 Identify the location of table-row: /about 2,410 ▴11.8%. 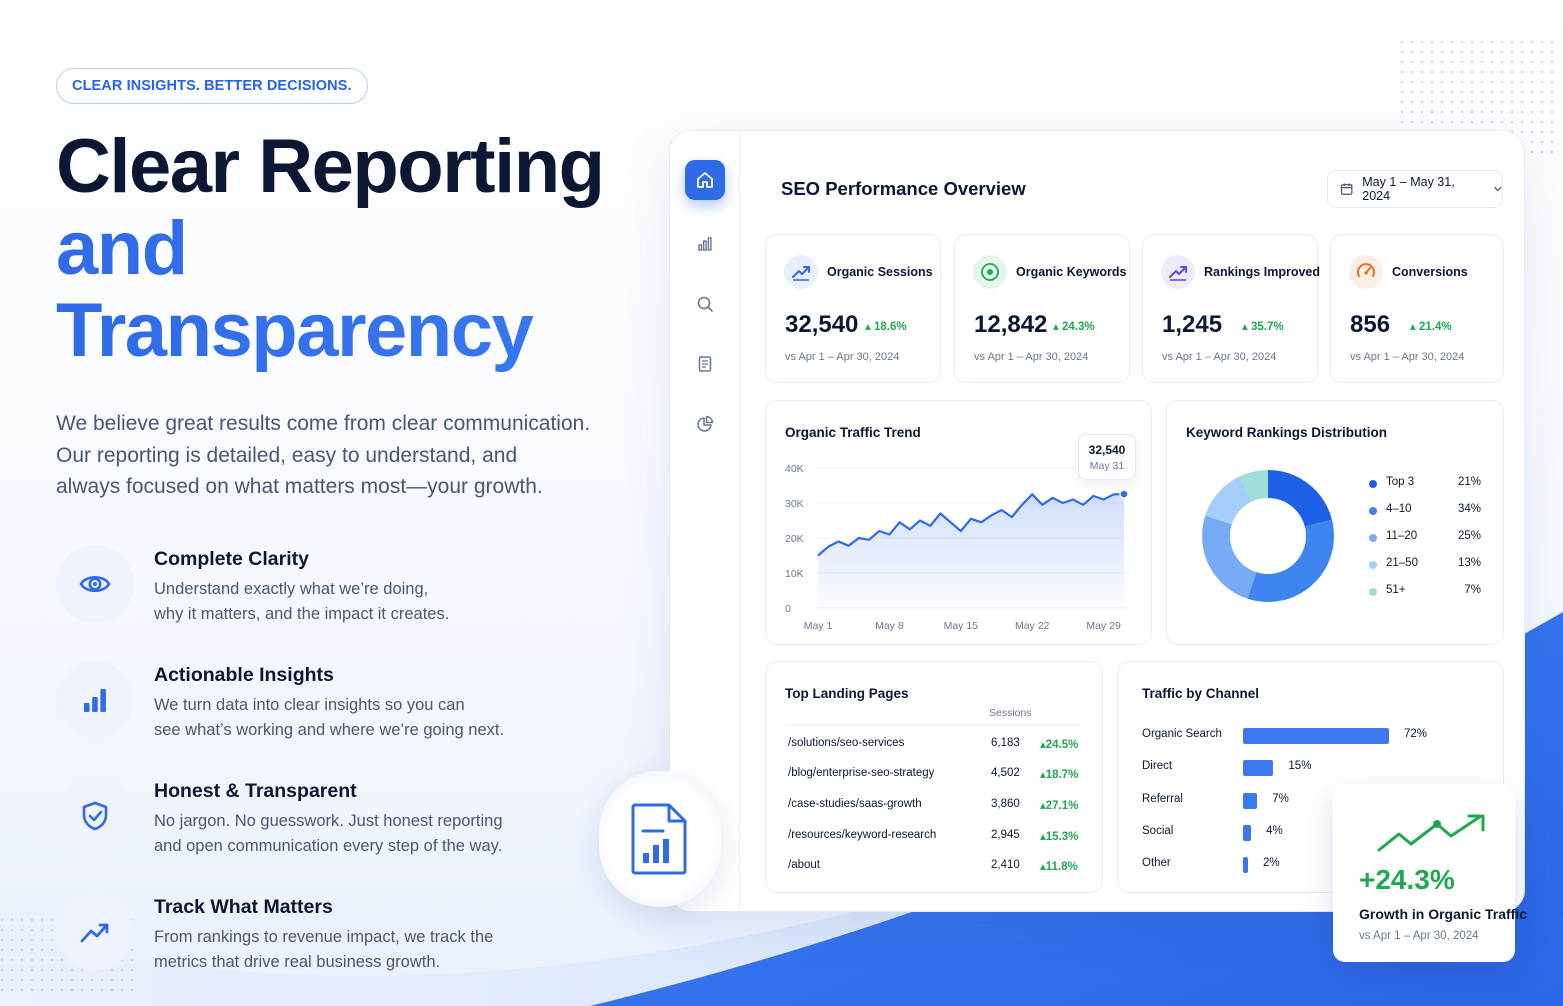
(934, 867).